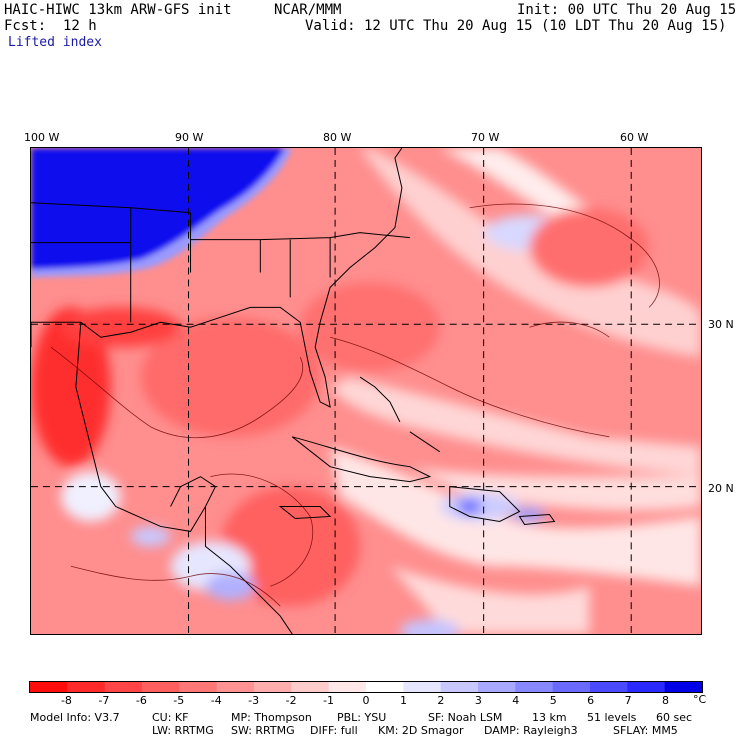 The height and width of the screenshot is (740, 740). What do you see at coordinates (141, 700) in the screenshot?
I see `colorbar-tick-label: -6` at bounding box center [141, 700].